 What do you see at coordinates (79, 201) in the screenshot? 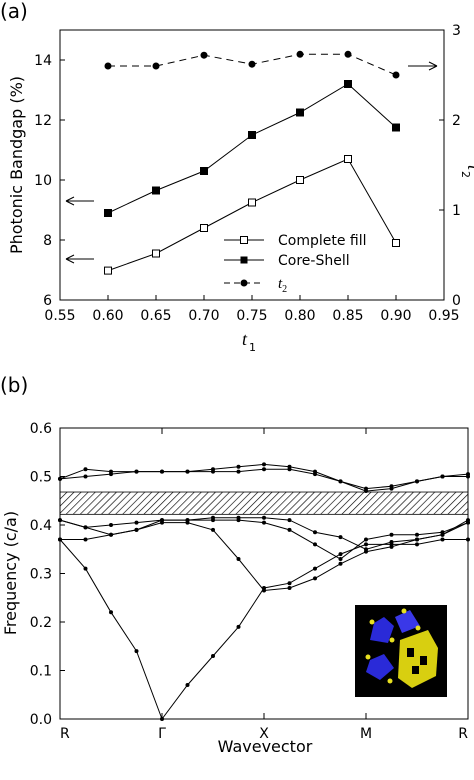
I see `left-axis-arrow-upper` at bounding box center [79, 201].